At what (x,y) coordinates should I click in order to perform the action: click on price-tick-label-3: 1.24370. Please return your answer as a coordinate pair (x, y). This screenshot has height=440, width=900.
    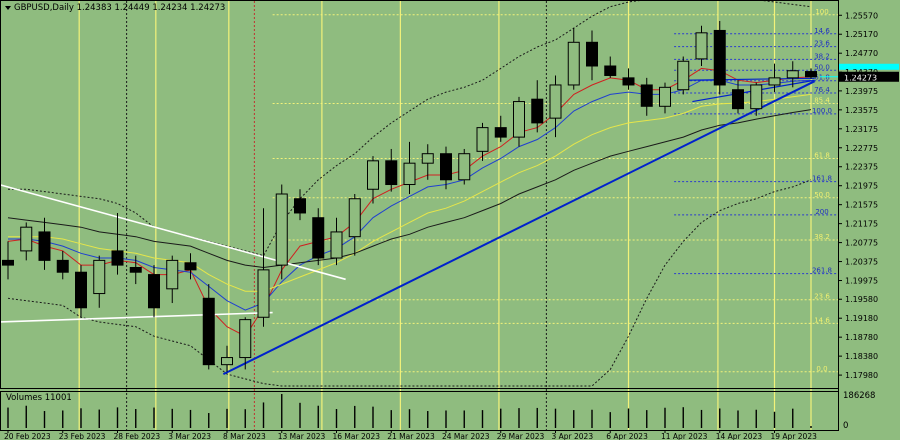
    Looking at the image, I should click on (861, 72).